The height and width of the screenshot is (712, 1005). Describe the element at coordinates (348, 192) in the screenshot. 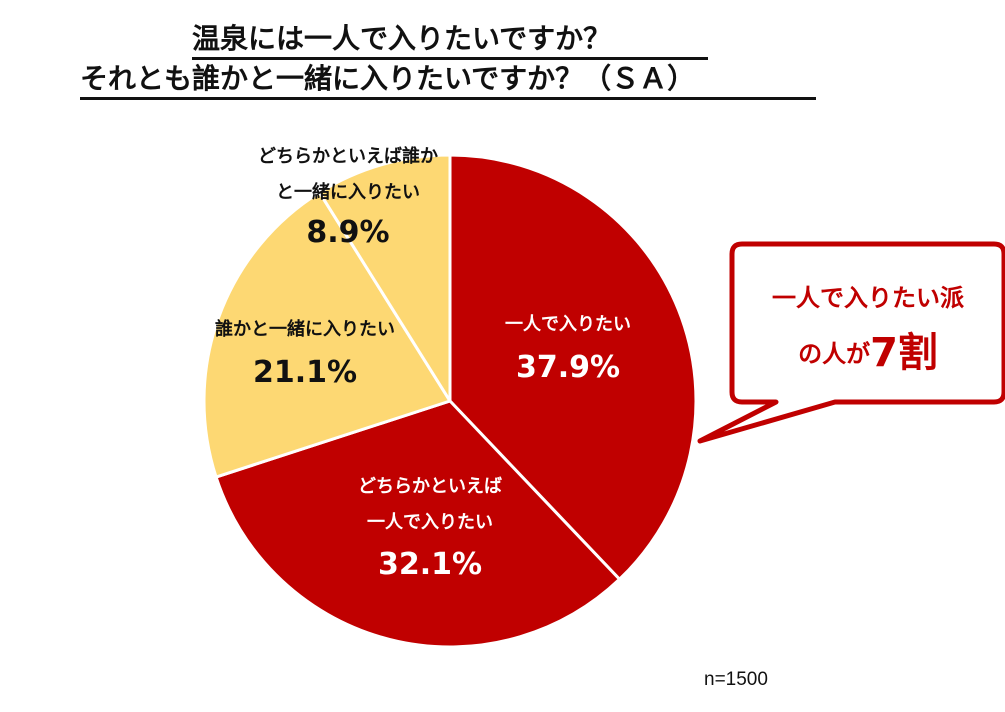

I see `slice-label-rather-together-line-2: と一緒に入りたい` at that location.